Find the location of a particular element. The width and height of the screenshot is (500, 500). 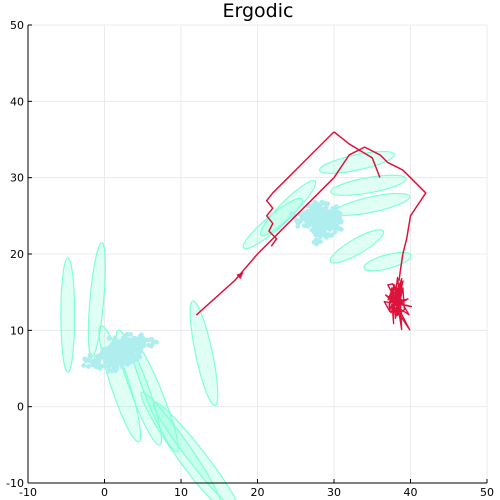

x-tick-label: 20 is located at coordinates (258, 492).